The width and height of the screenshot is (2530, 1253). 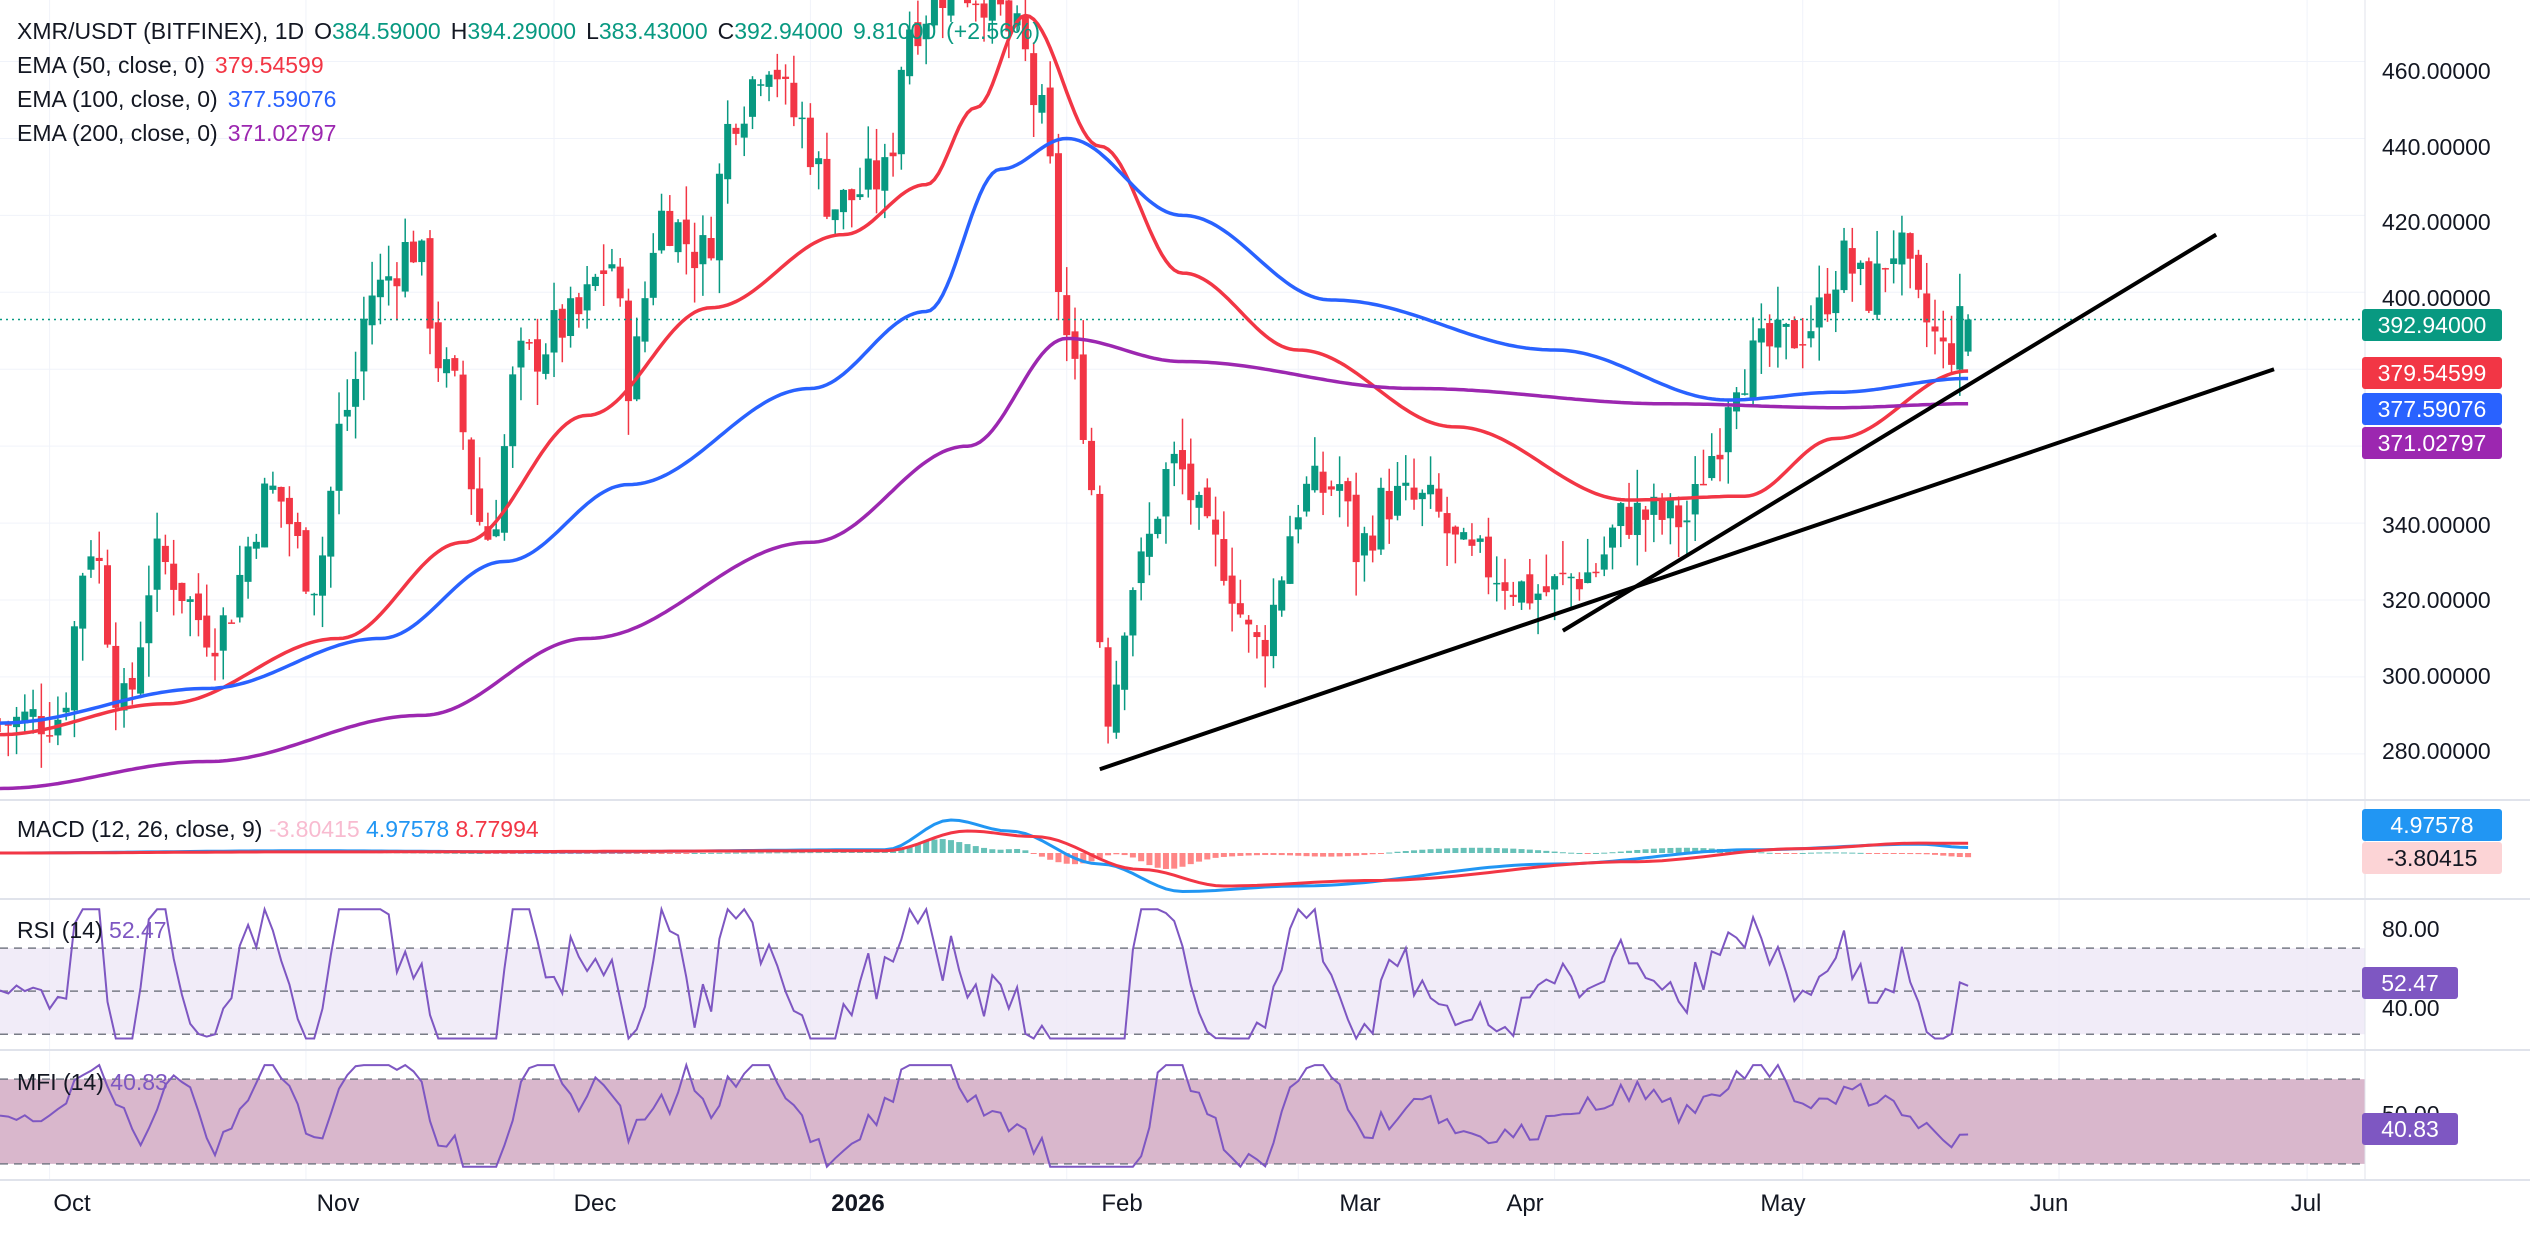 What do you see at coordinates (181, 99) in the screenshot?
I see `ema100-legend: EMA (100, close, 0) 377.59076` at bounding box center [181, 99].